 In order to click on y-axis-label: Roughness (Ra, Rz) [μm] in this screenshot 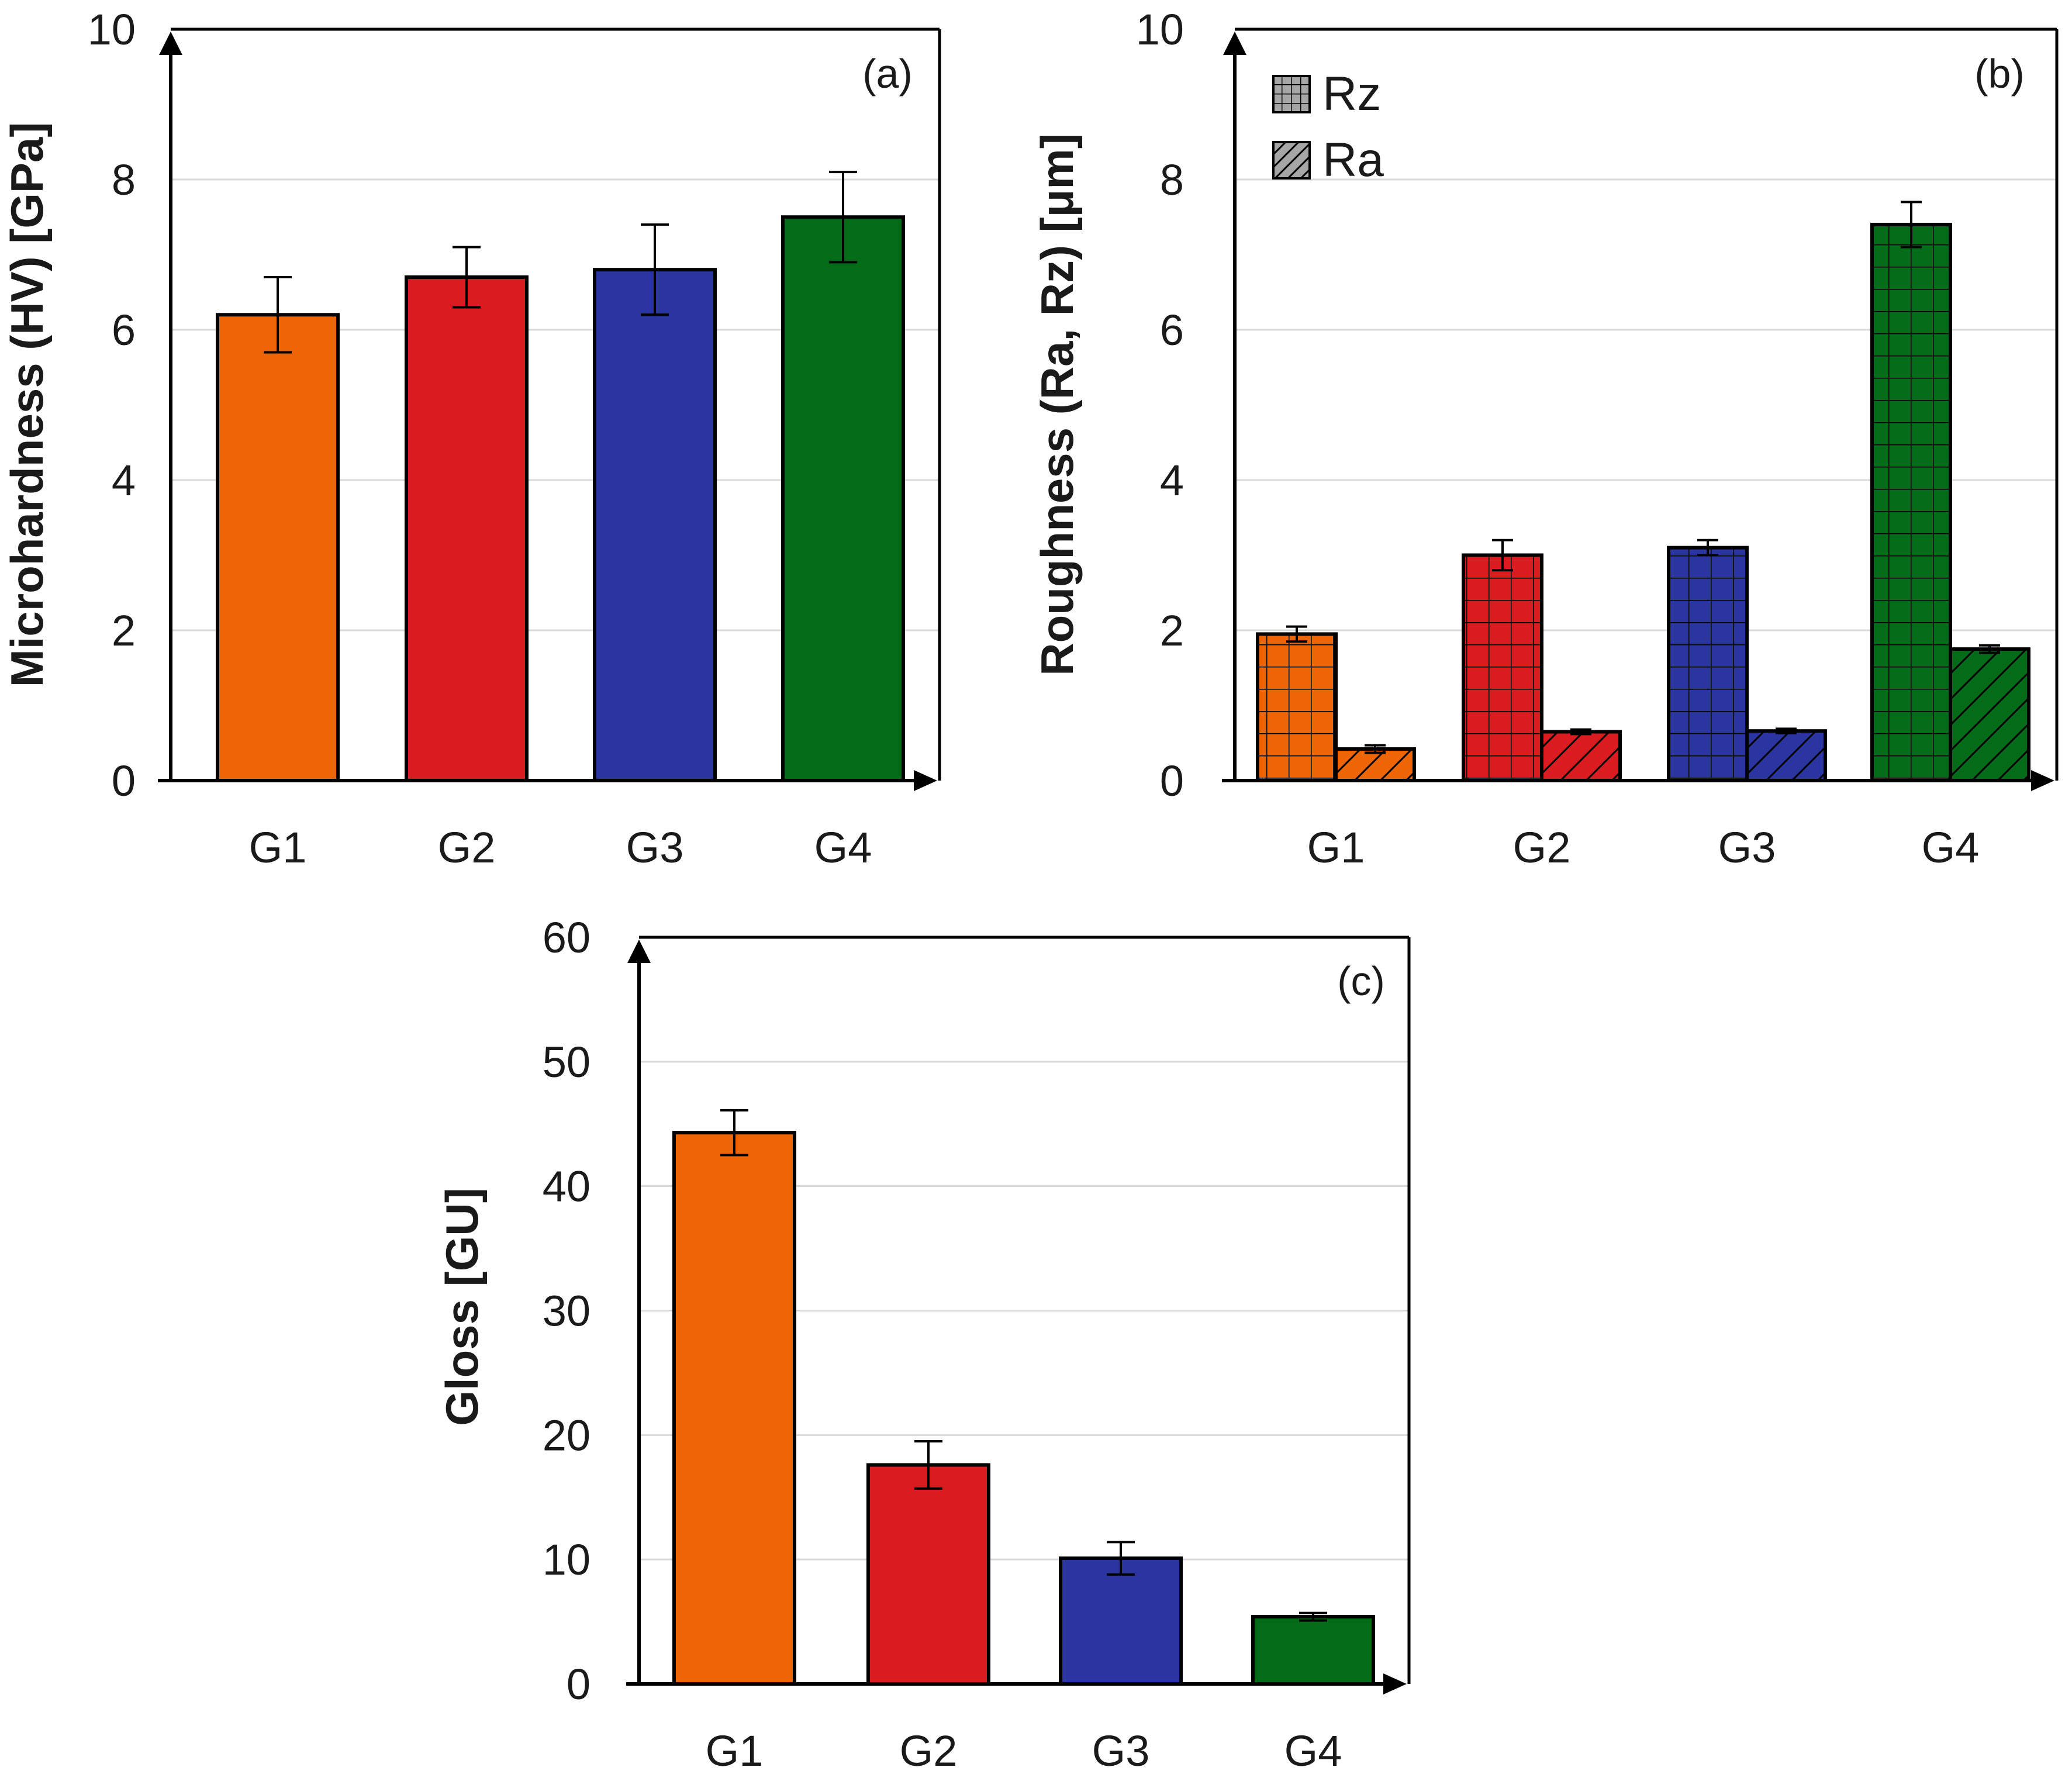, I will do `click(1057, 404)`.